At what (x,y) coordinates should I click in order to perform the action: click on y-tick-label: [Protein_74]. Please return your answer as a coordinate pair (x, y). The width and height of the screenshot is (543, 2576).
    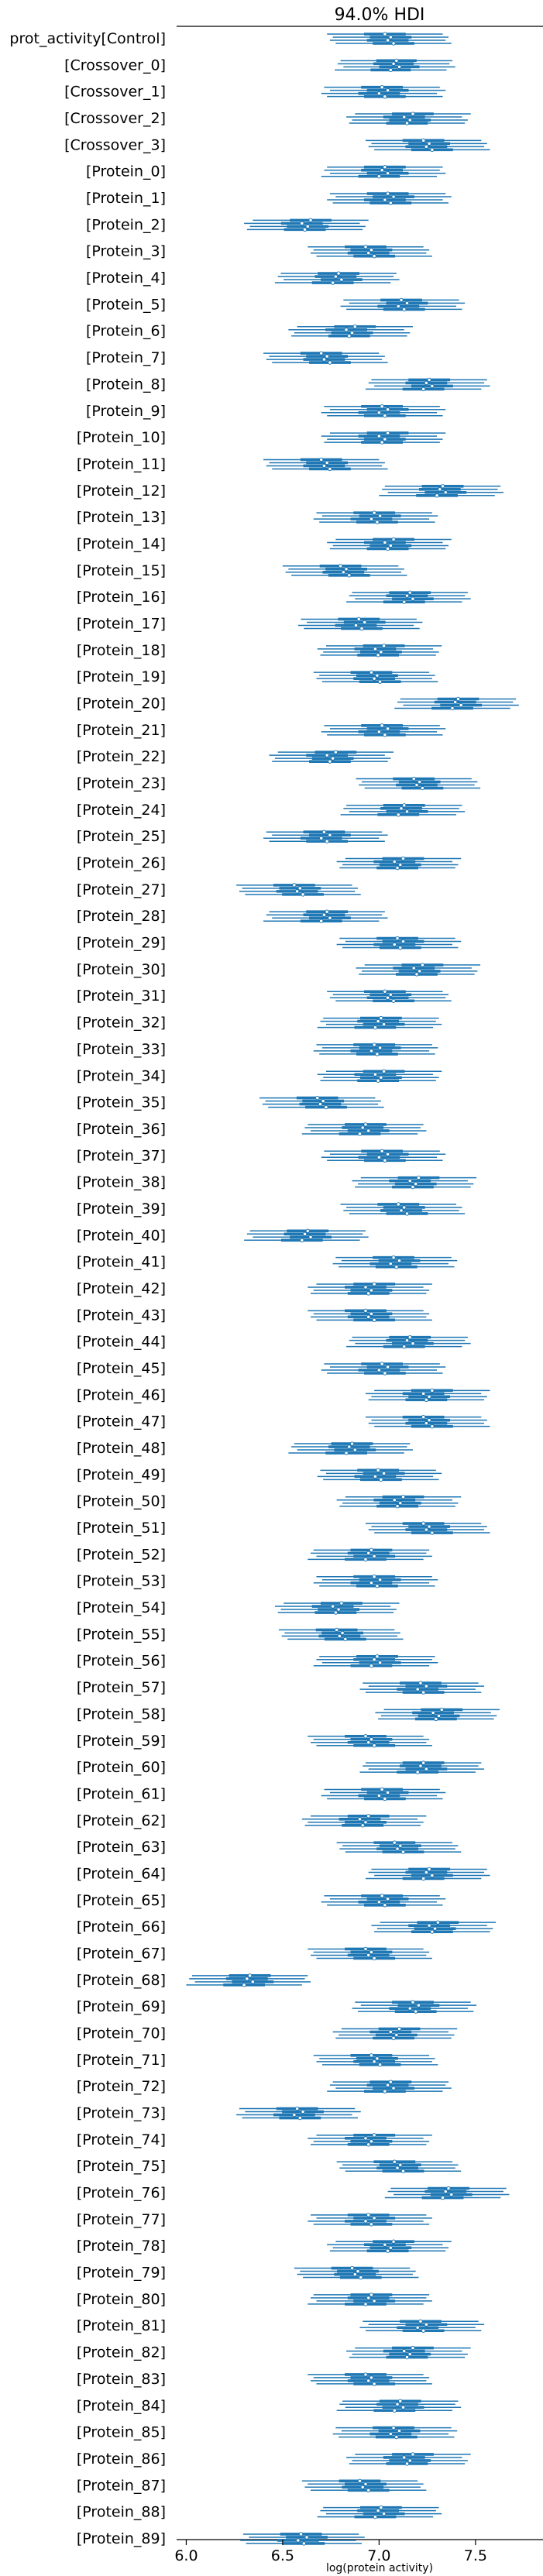
    Looking at the image, I should click on (121, 2139).